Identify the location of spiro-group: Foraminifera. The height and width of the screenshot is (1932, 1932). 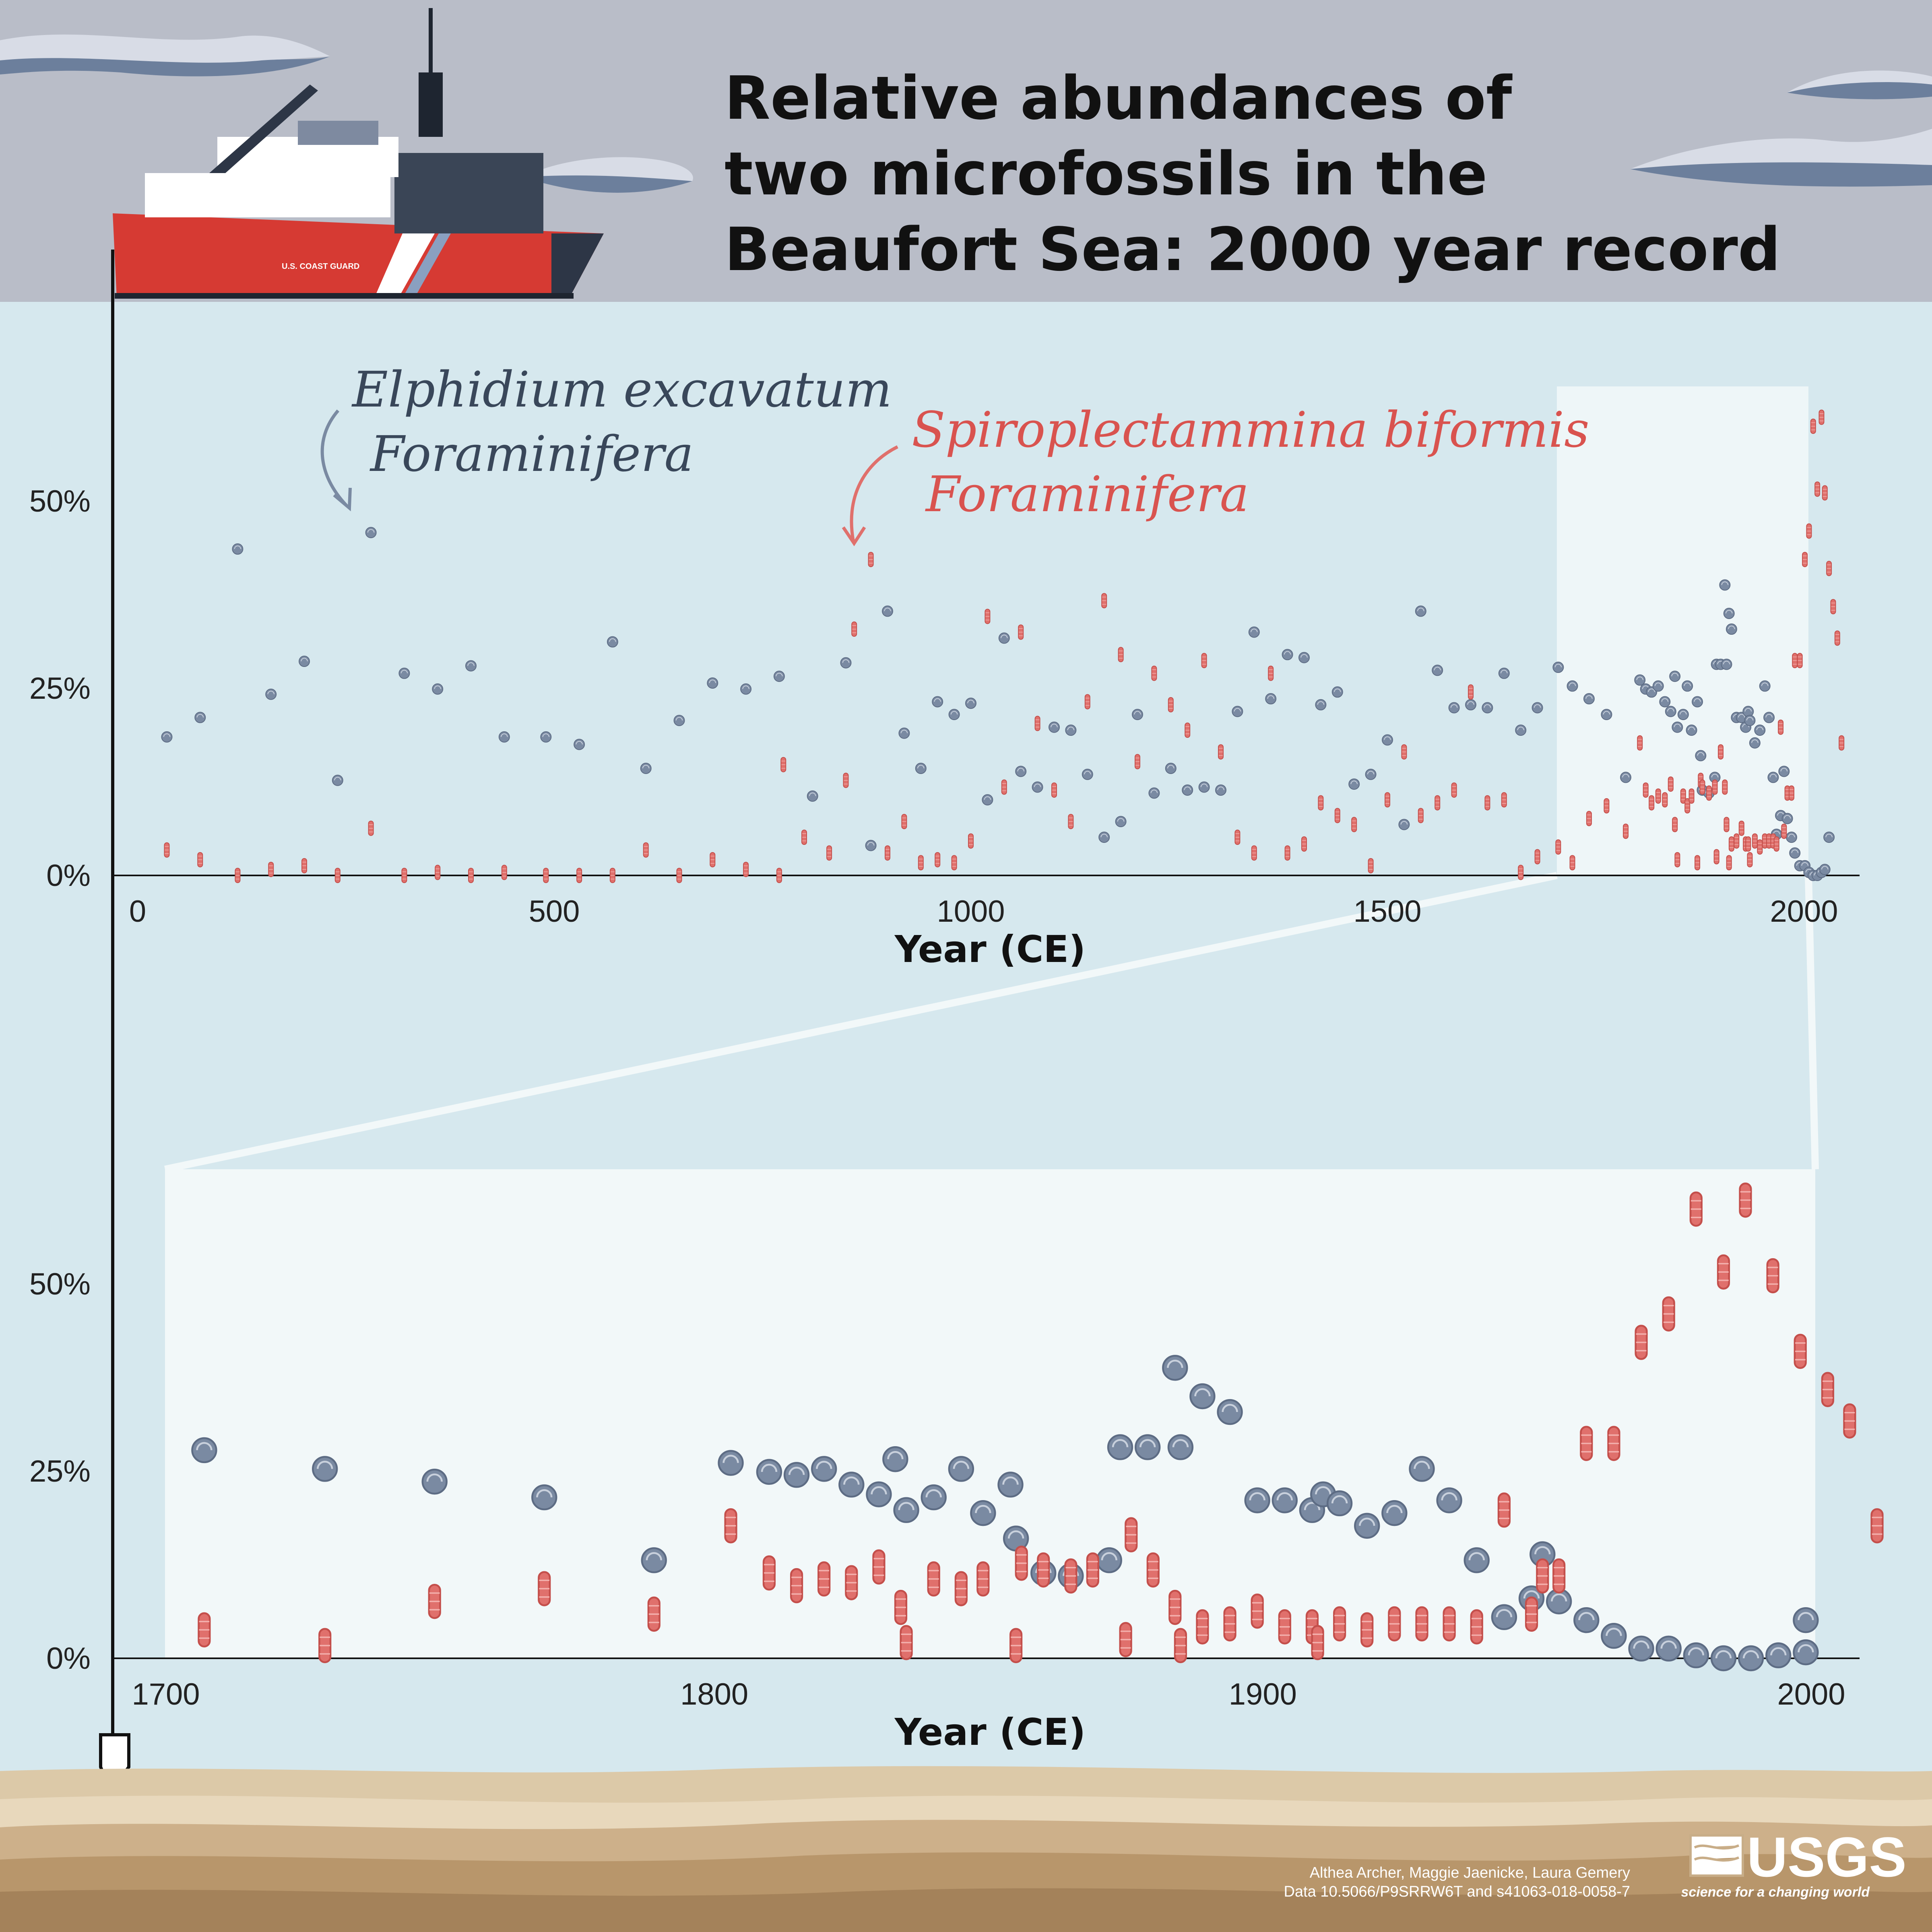
(1087, 494).